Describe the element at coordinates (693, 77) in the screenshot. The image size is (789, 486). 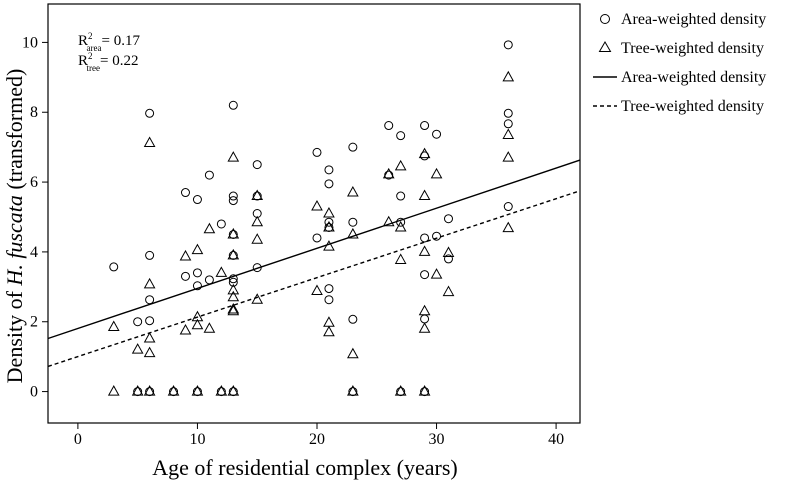
I see `legend-label-area-line: Area-weighted density` at that location.